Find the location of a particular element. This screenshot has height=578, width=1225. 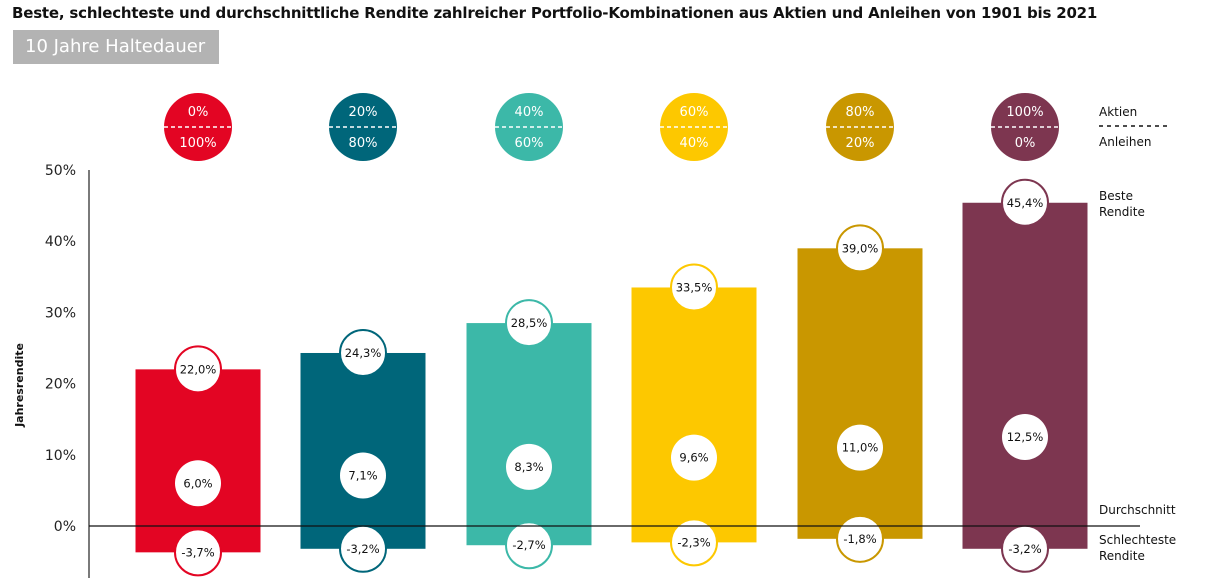

avg-return-label: 9,6% is located at coordinates (693, 458).